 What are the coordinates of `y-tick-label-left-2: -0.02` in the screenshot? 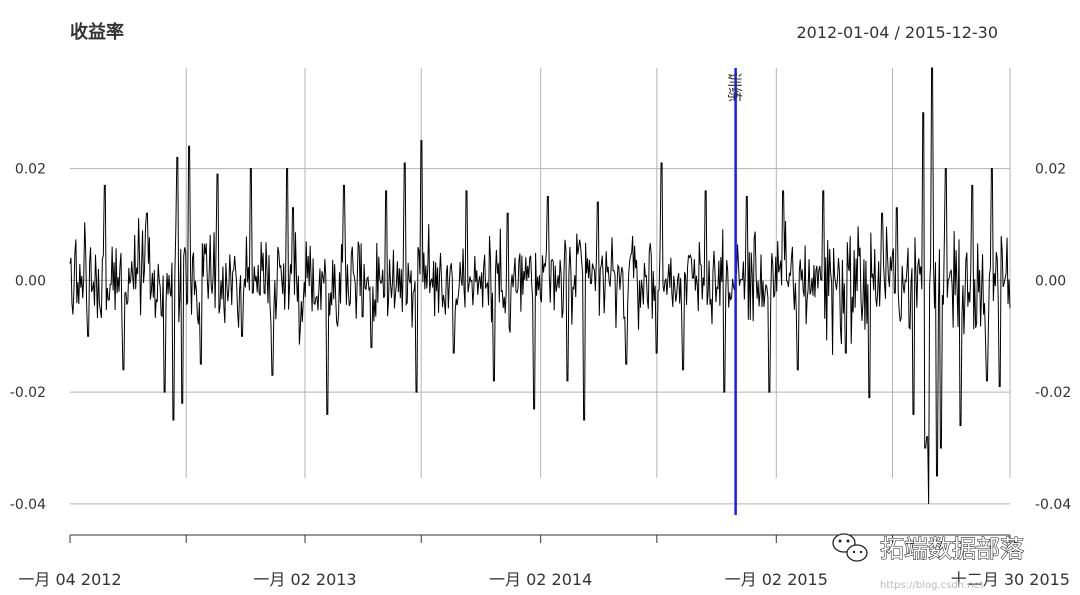 It's located at (28, 393).